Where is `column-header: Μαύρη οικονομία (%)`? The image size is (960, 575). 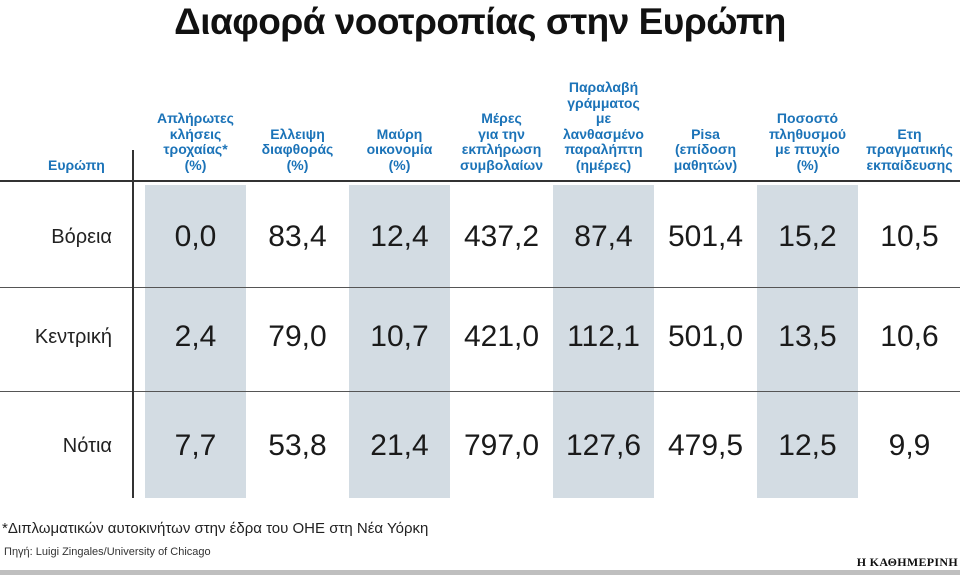 column-header: Μαύρη οικονομία (%) is located at coordinates (399, 149).